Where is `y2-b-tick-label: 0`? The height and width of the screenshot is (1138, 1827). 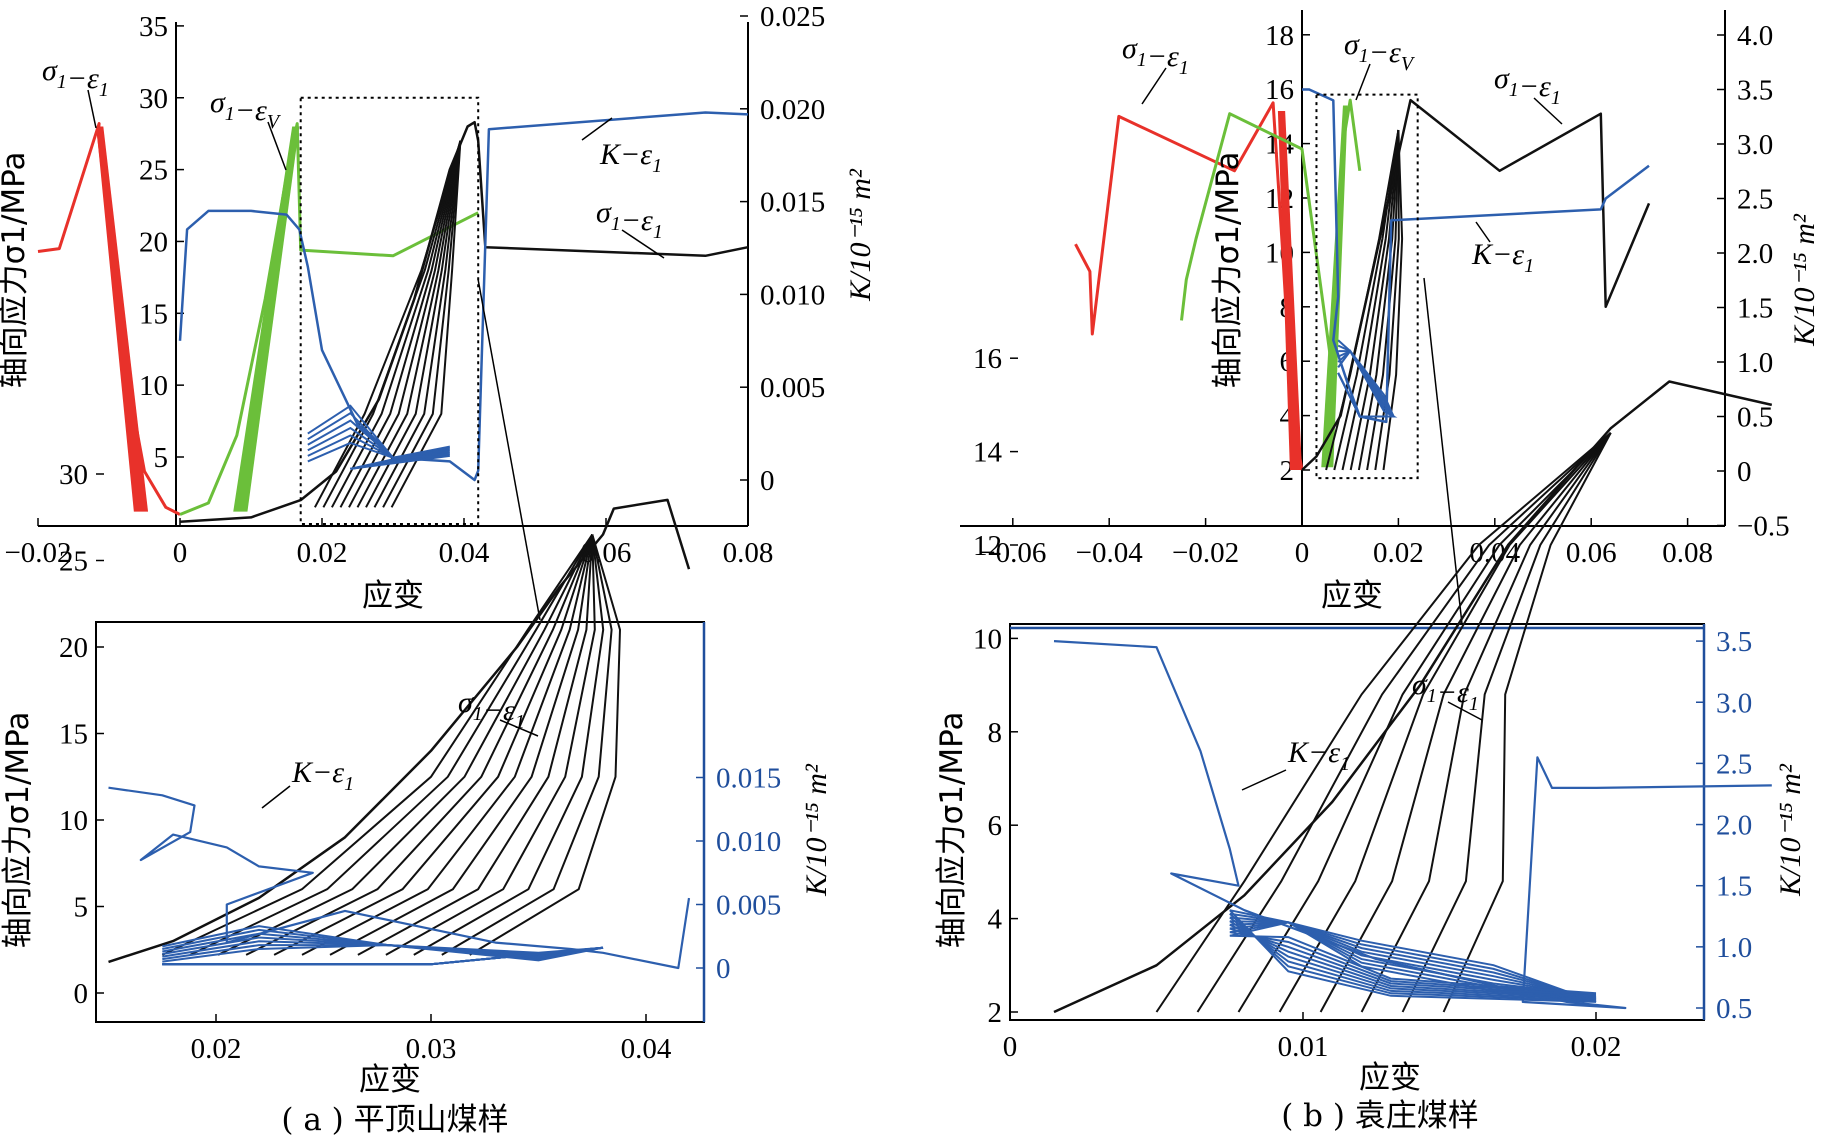
y2-b-tick-label: 0 is located at coordinates (1744, 472).